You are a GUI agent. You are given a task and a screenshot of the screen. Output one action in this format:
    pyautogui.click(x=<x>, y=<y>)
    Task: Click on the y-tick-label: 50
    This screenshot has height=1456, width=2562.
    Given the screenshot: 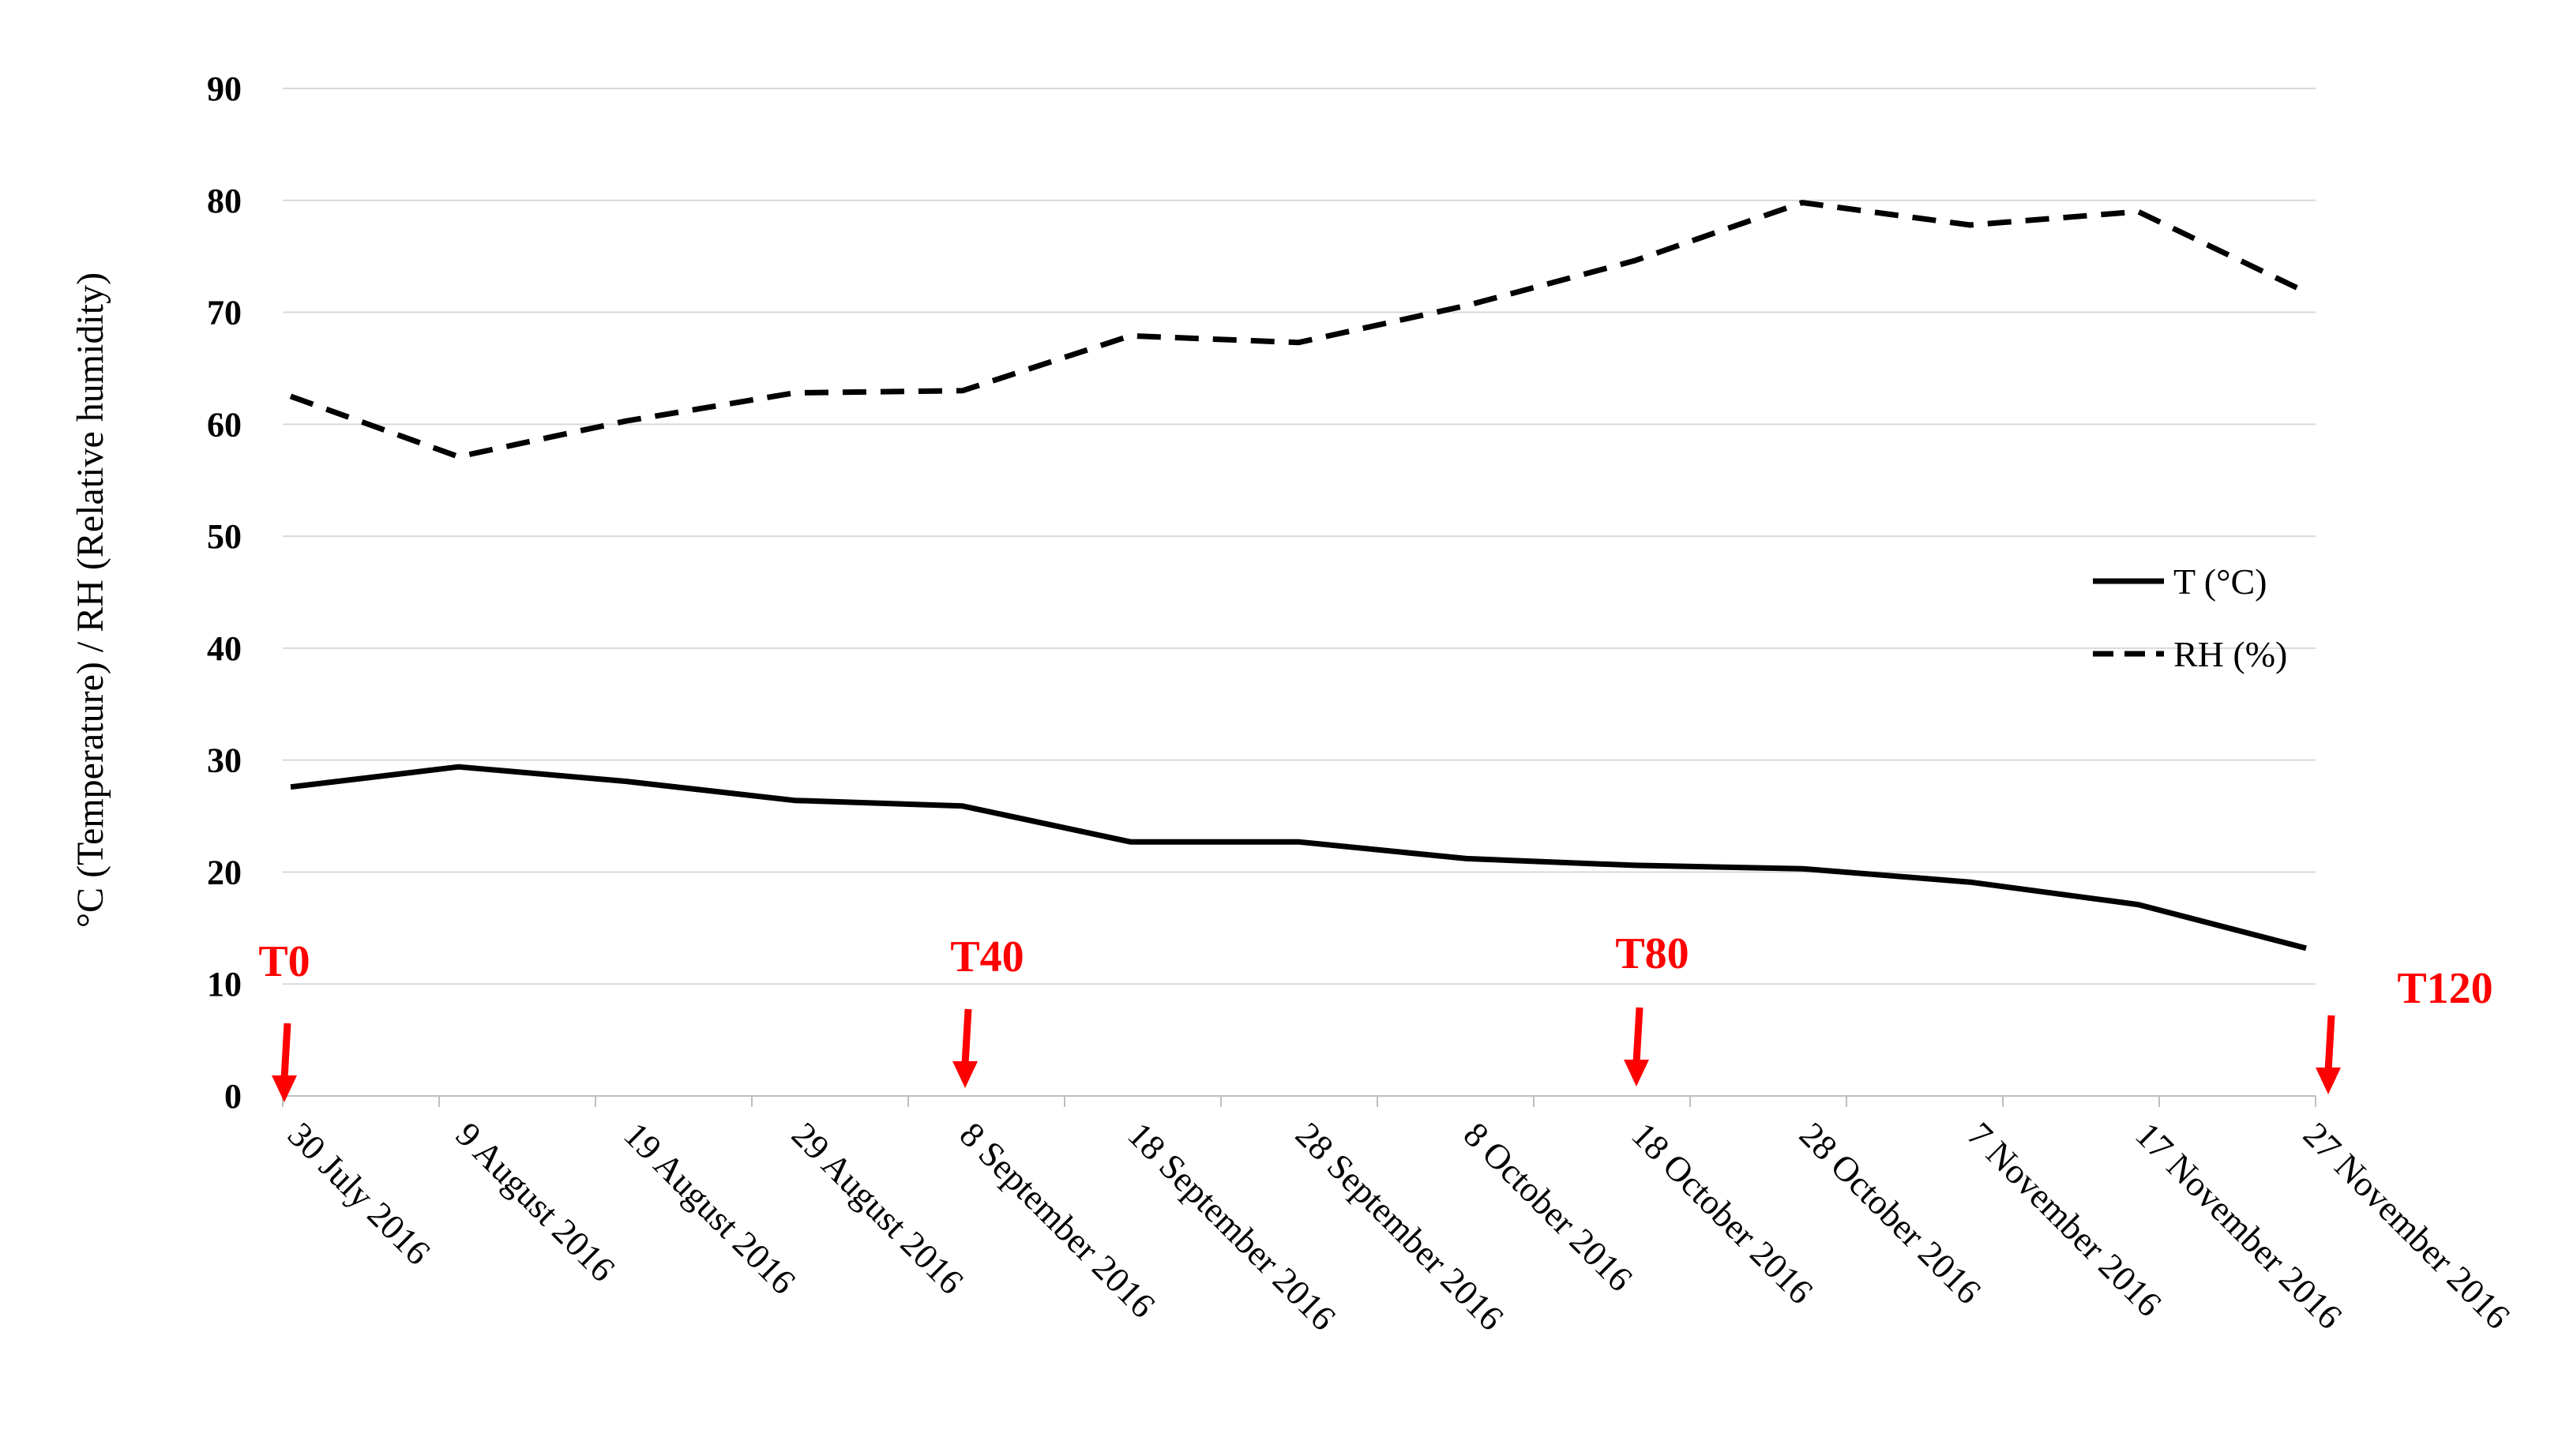 What is the action you would take?
    pyautogui.click(x=225, y=536)
    